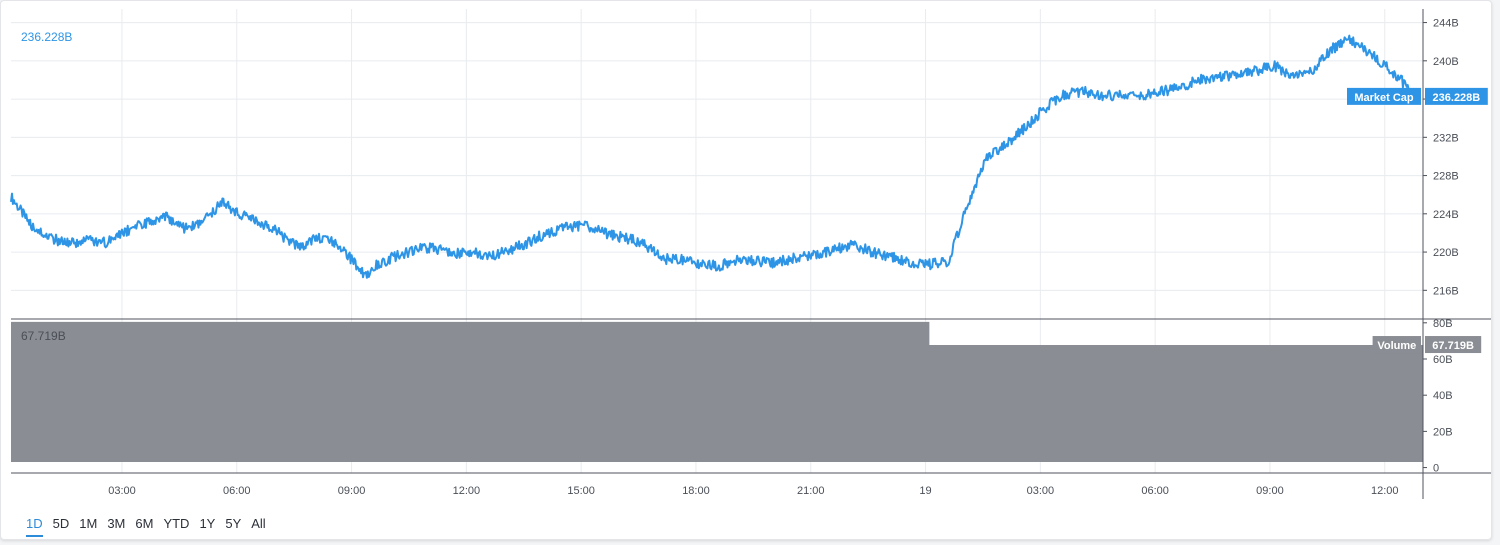  What do you see at coordinates (1446, 177) in the screenshot?
I see `price-y-tick-label: 228B` at bounding box center [1446, 177].